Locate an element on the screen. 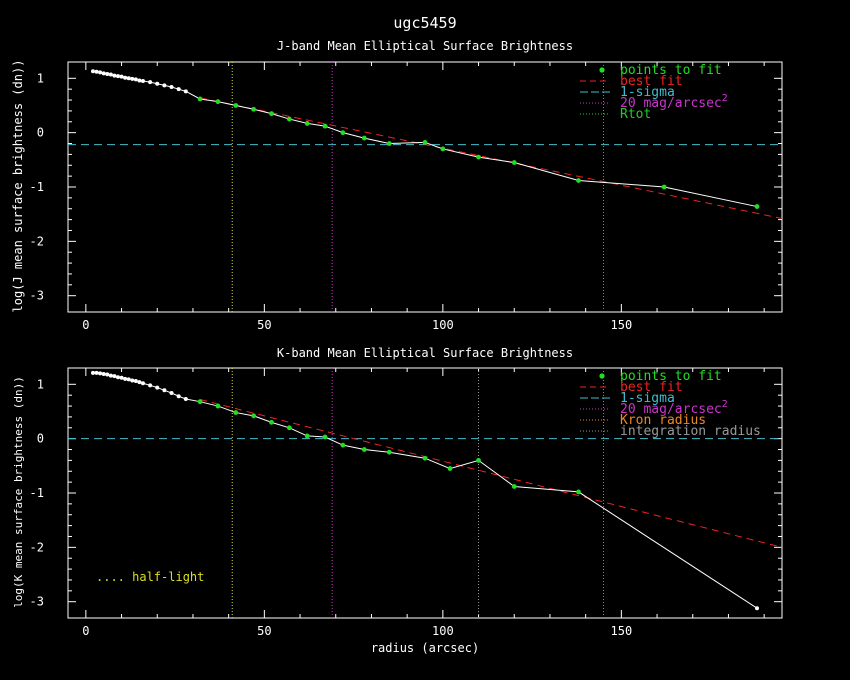 Image resolution: width=850 pixels, height=680 pixels. j-x-tick-label: 150 is located at coordinates (622, 325).